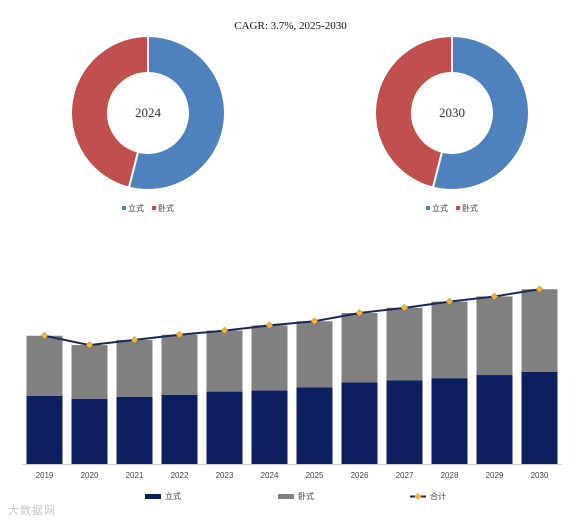  What do you see at coordinates (405, 475) in the screenshot?
I see `x-tick-label: 2027` at bounding box center [405, 475].